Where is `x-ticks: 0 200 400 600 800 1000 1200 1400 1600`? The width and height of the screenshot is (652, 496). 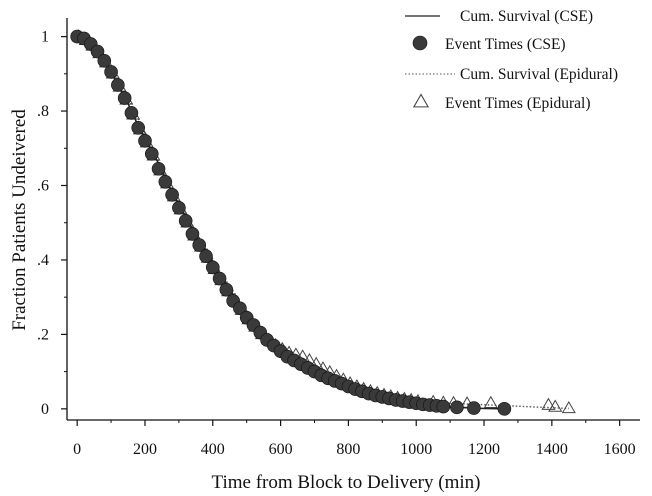 x-ticks: 0 200 400 600 800 1000 1200 1400 1600 is located at coordinates (354, 439).